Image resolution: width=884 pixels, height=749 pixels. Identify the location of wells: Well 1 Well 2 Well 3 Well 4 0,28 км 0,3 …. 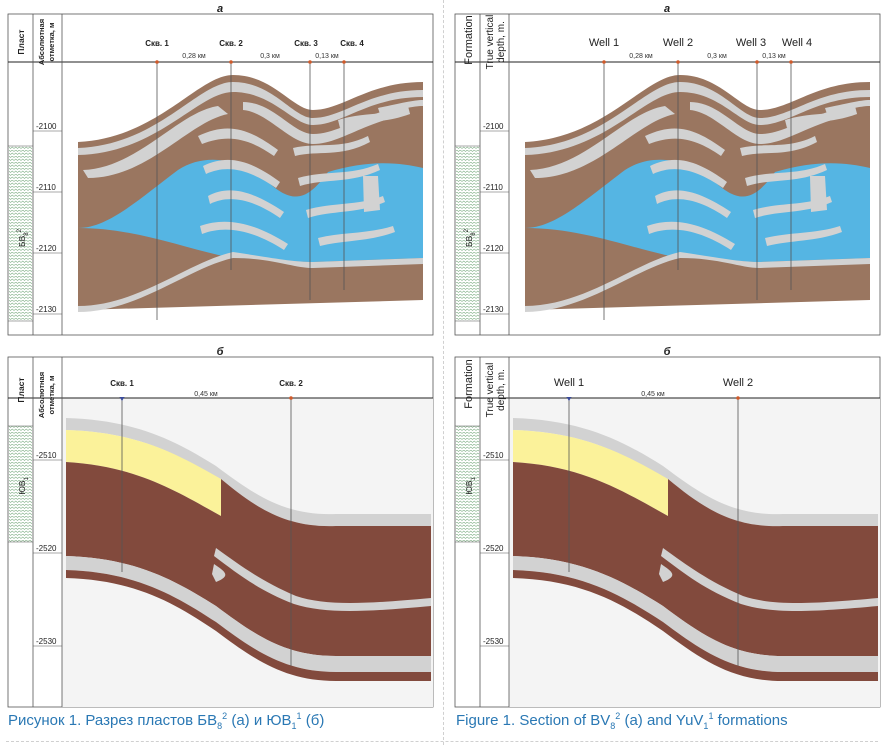
(700, 178).